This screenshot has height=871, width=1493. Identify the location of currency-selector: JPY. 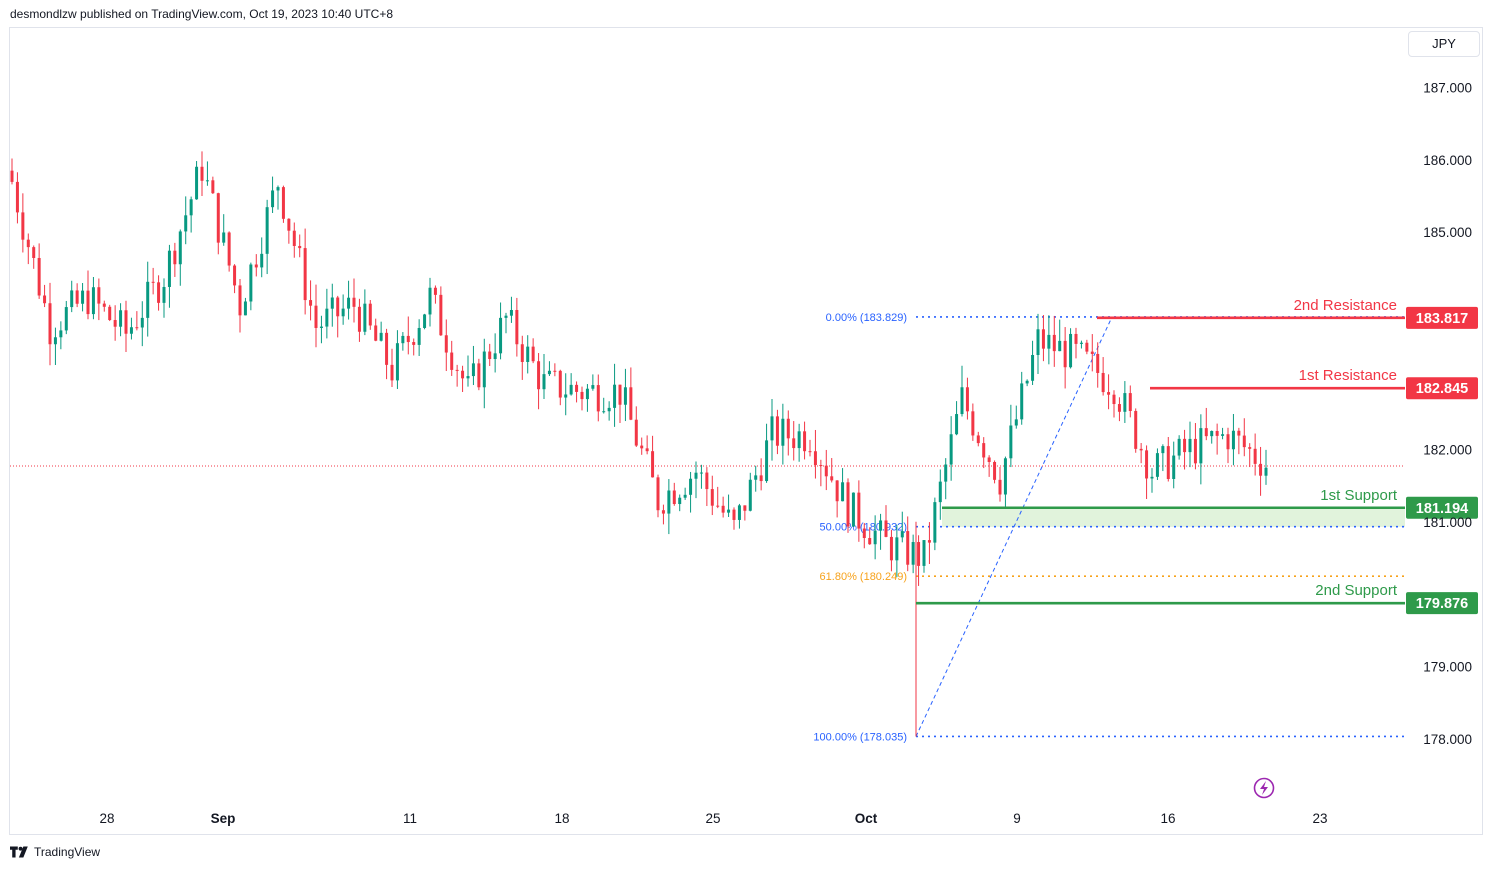
(1444, 44).